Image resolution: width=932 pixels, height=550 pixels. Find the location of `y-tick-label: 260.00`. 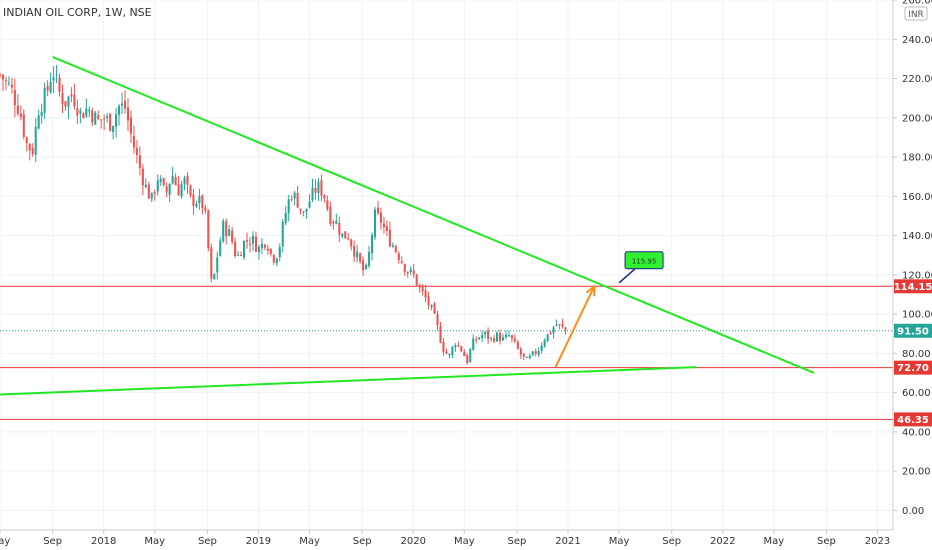

y-tick-label: 260.00 is located at coordinates (917, 3).